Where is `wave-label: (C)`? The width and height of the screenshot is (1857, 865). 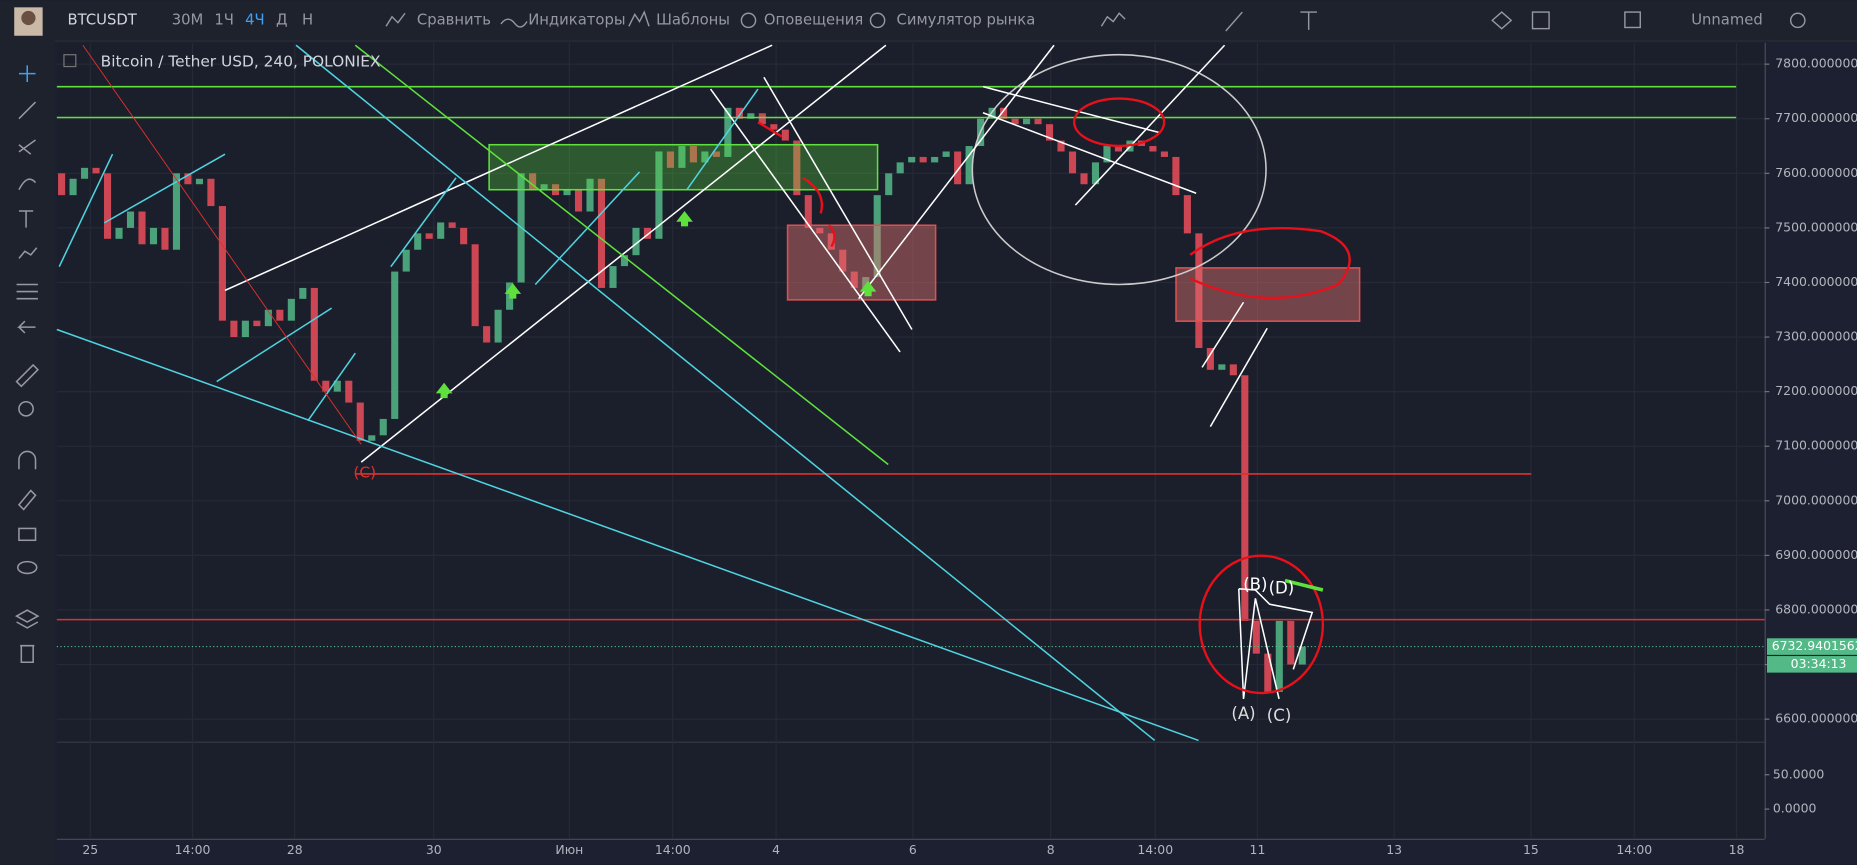
wave-label: (C) is located at coordinates (1279, 715).